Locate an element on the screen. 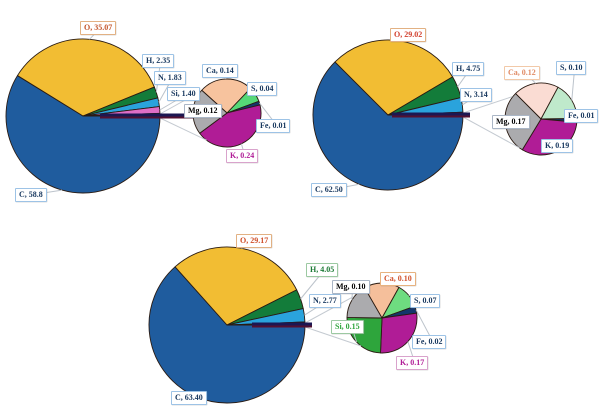 The width and height of the screenshot is (600, 414). leader-line-Si is located at coordinates (174, 102).